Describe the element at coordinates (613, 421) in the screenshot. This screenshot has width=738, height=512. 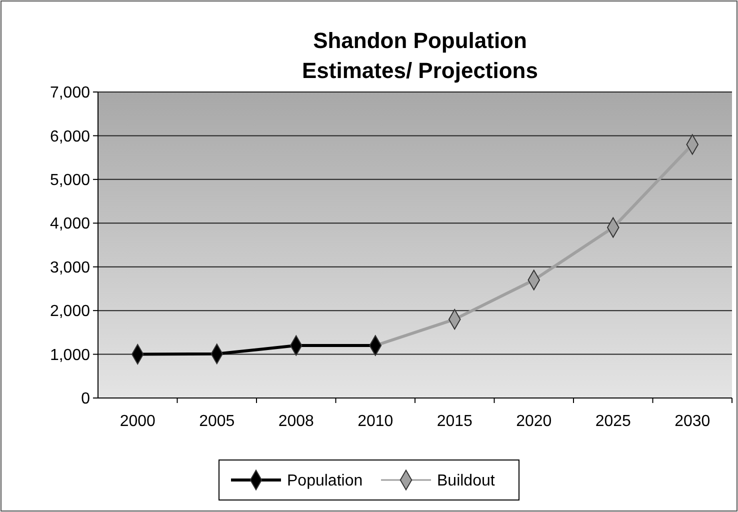
I see `x-tick-label: 2025` at that location.